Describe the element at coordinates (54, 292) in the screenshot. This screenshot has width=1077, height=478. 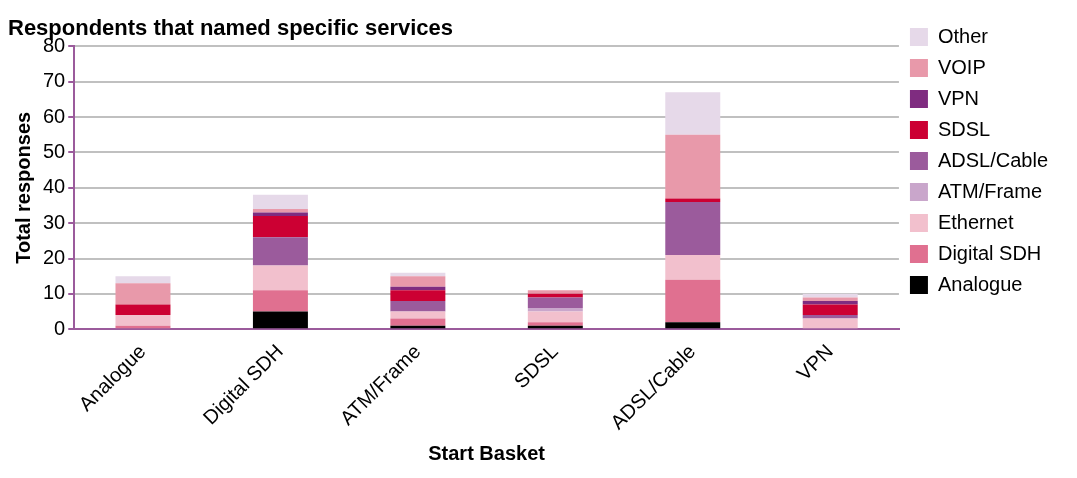
I see `y-tick-label: 10` at that location.